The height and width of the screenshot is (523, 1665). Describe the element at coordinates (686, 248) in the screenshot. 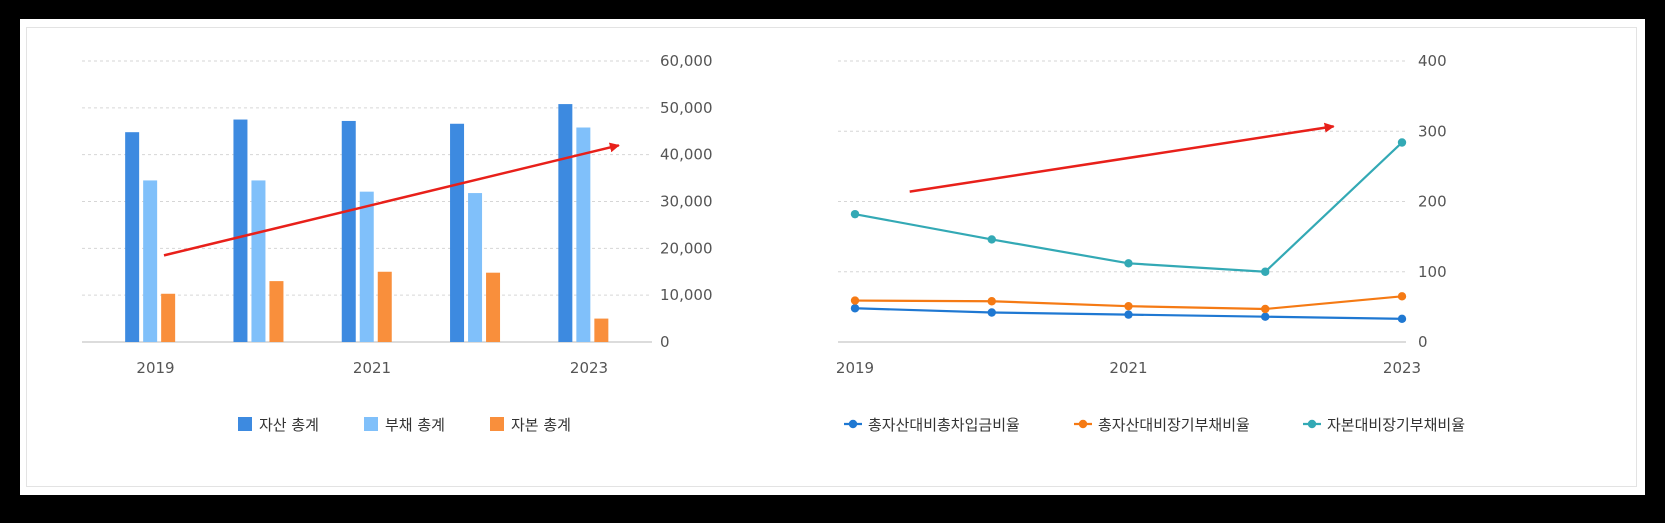

I see `y-tick-label: 20,000` at that location.